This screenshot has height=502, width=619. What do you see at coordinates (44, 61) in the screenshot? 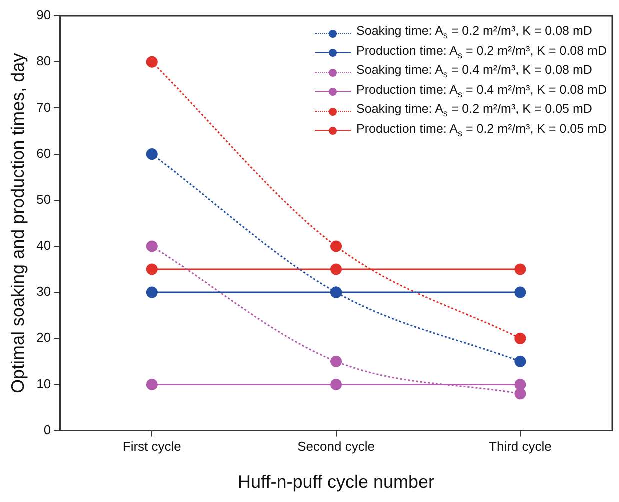
I see `y-tick-label: 80` at bounding box center [44, 61].